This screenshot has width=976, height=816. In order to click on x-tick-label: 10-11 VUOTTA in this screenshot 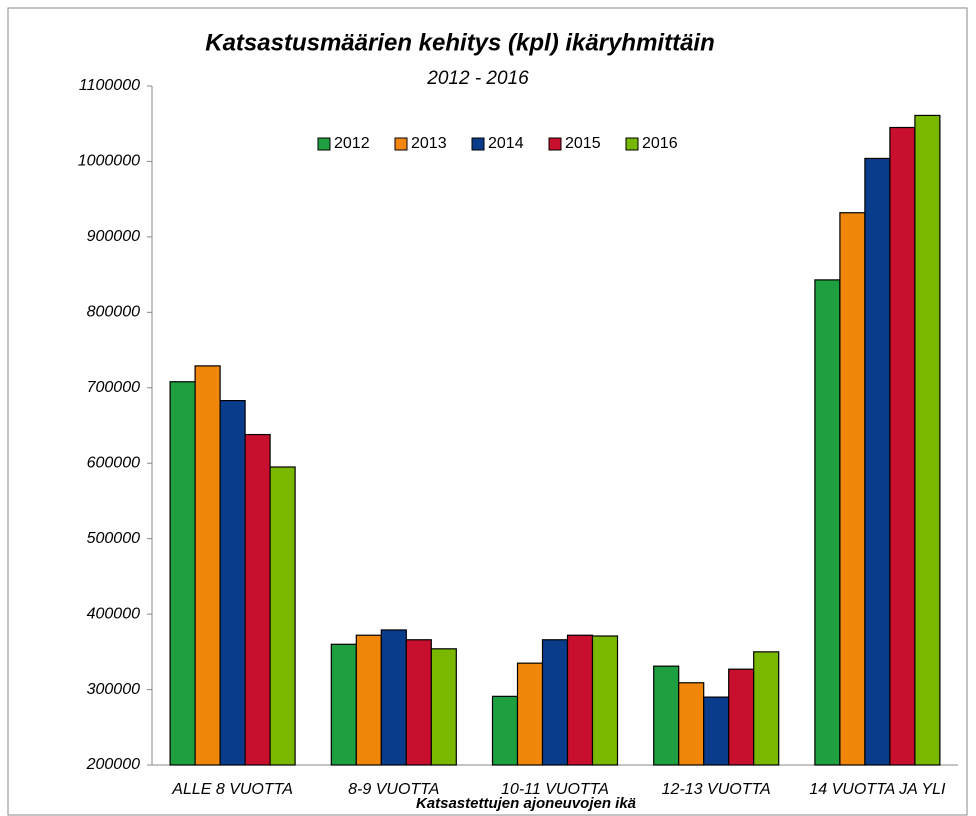, I will do `click(555, 789)`.